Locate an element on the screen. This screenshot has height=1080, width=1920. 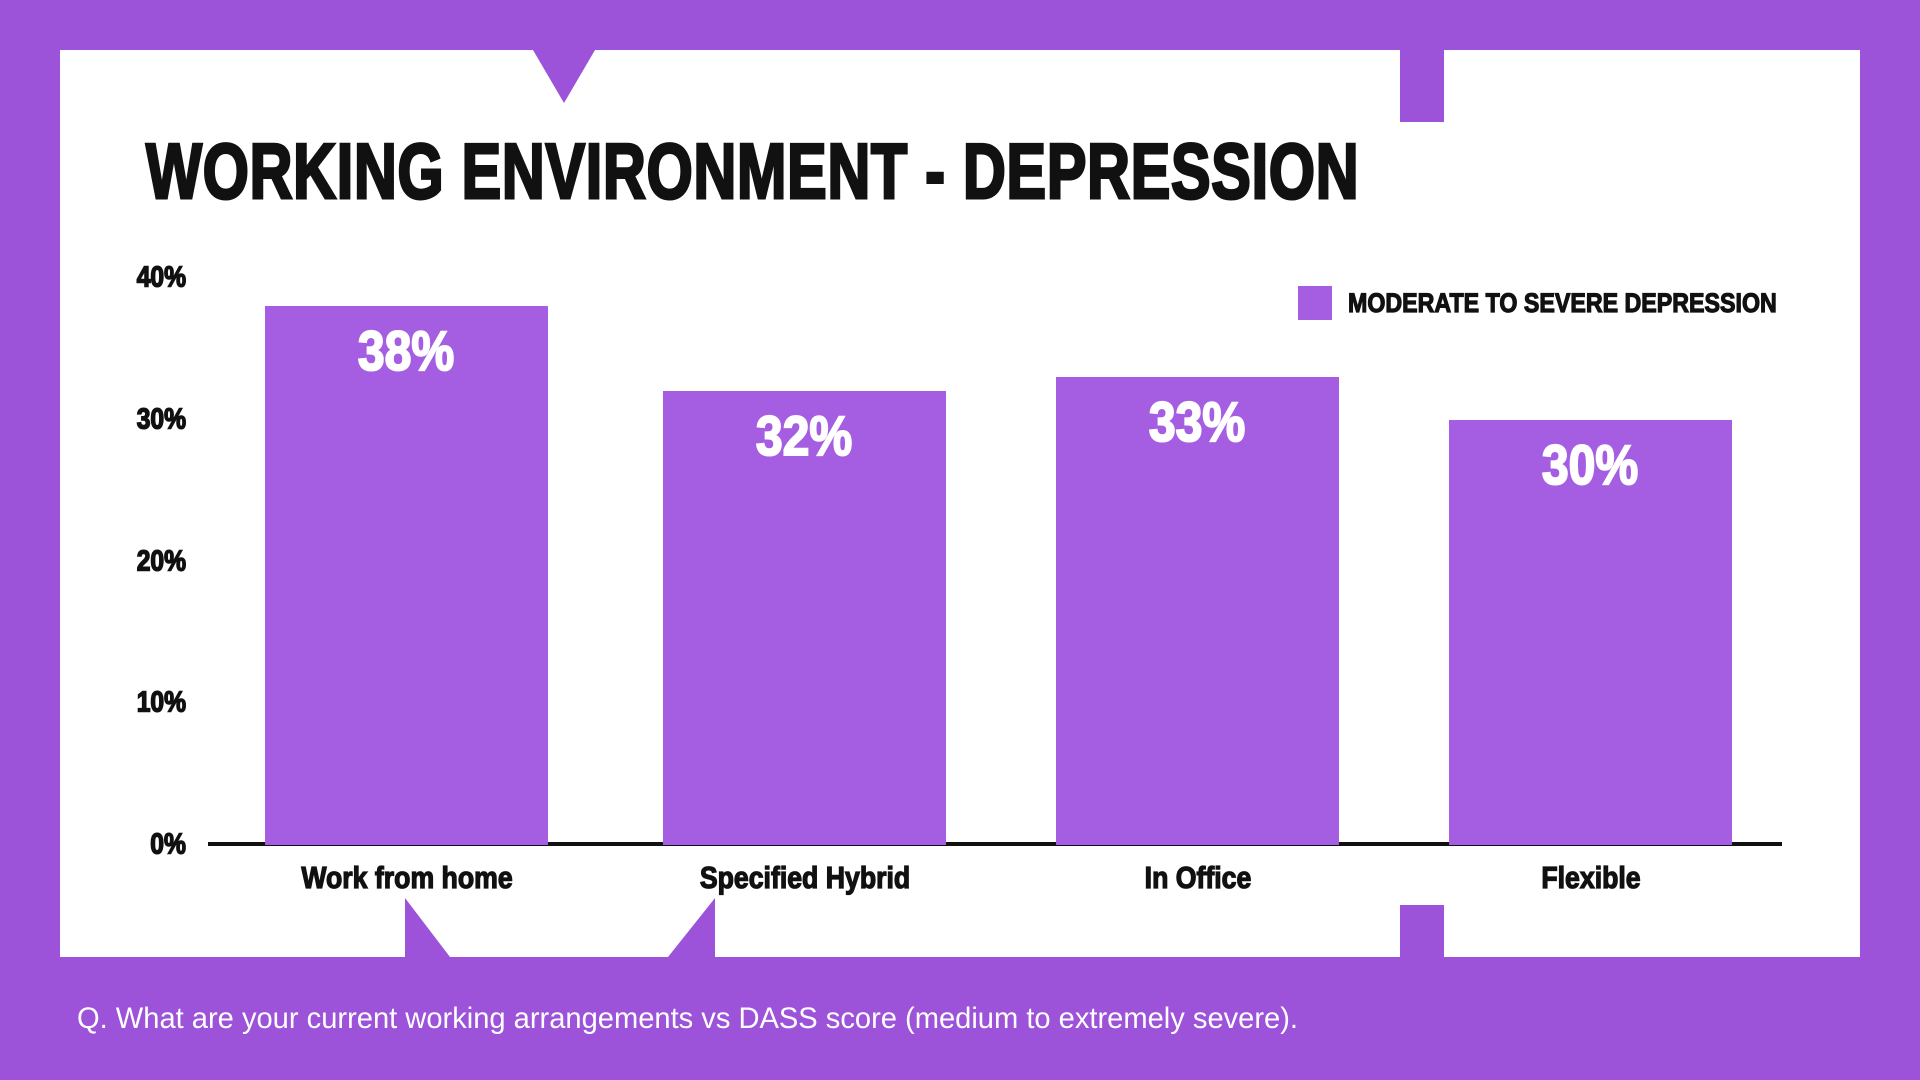
y-axis-tick-label: 10% is located at coordinates (161, 703).